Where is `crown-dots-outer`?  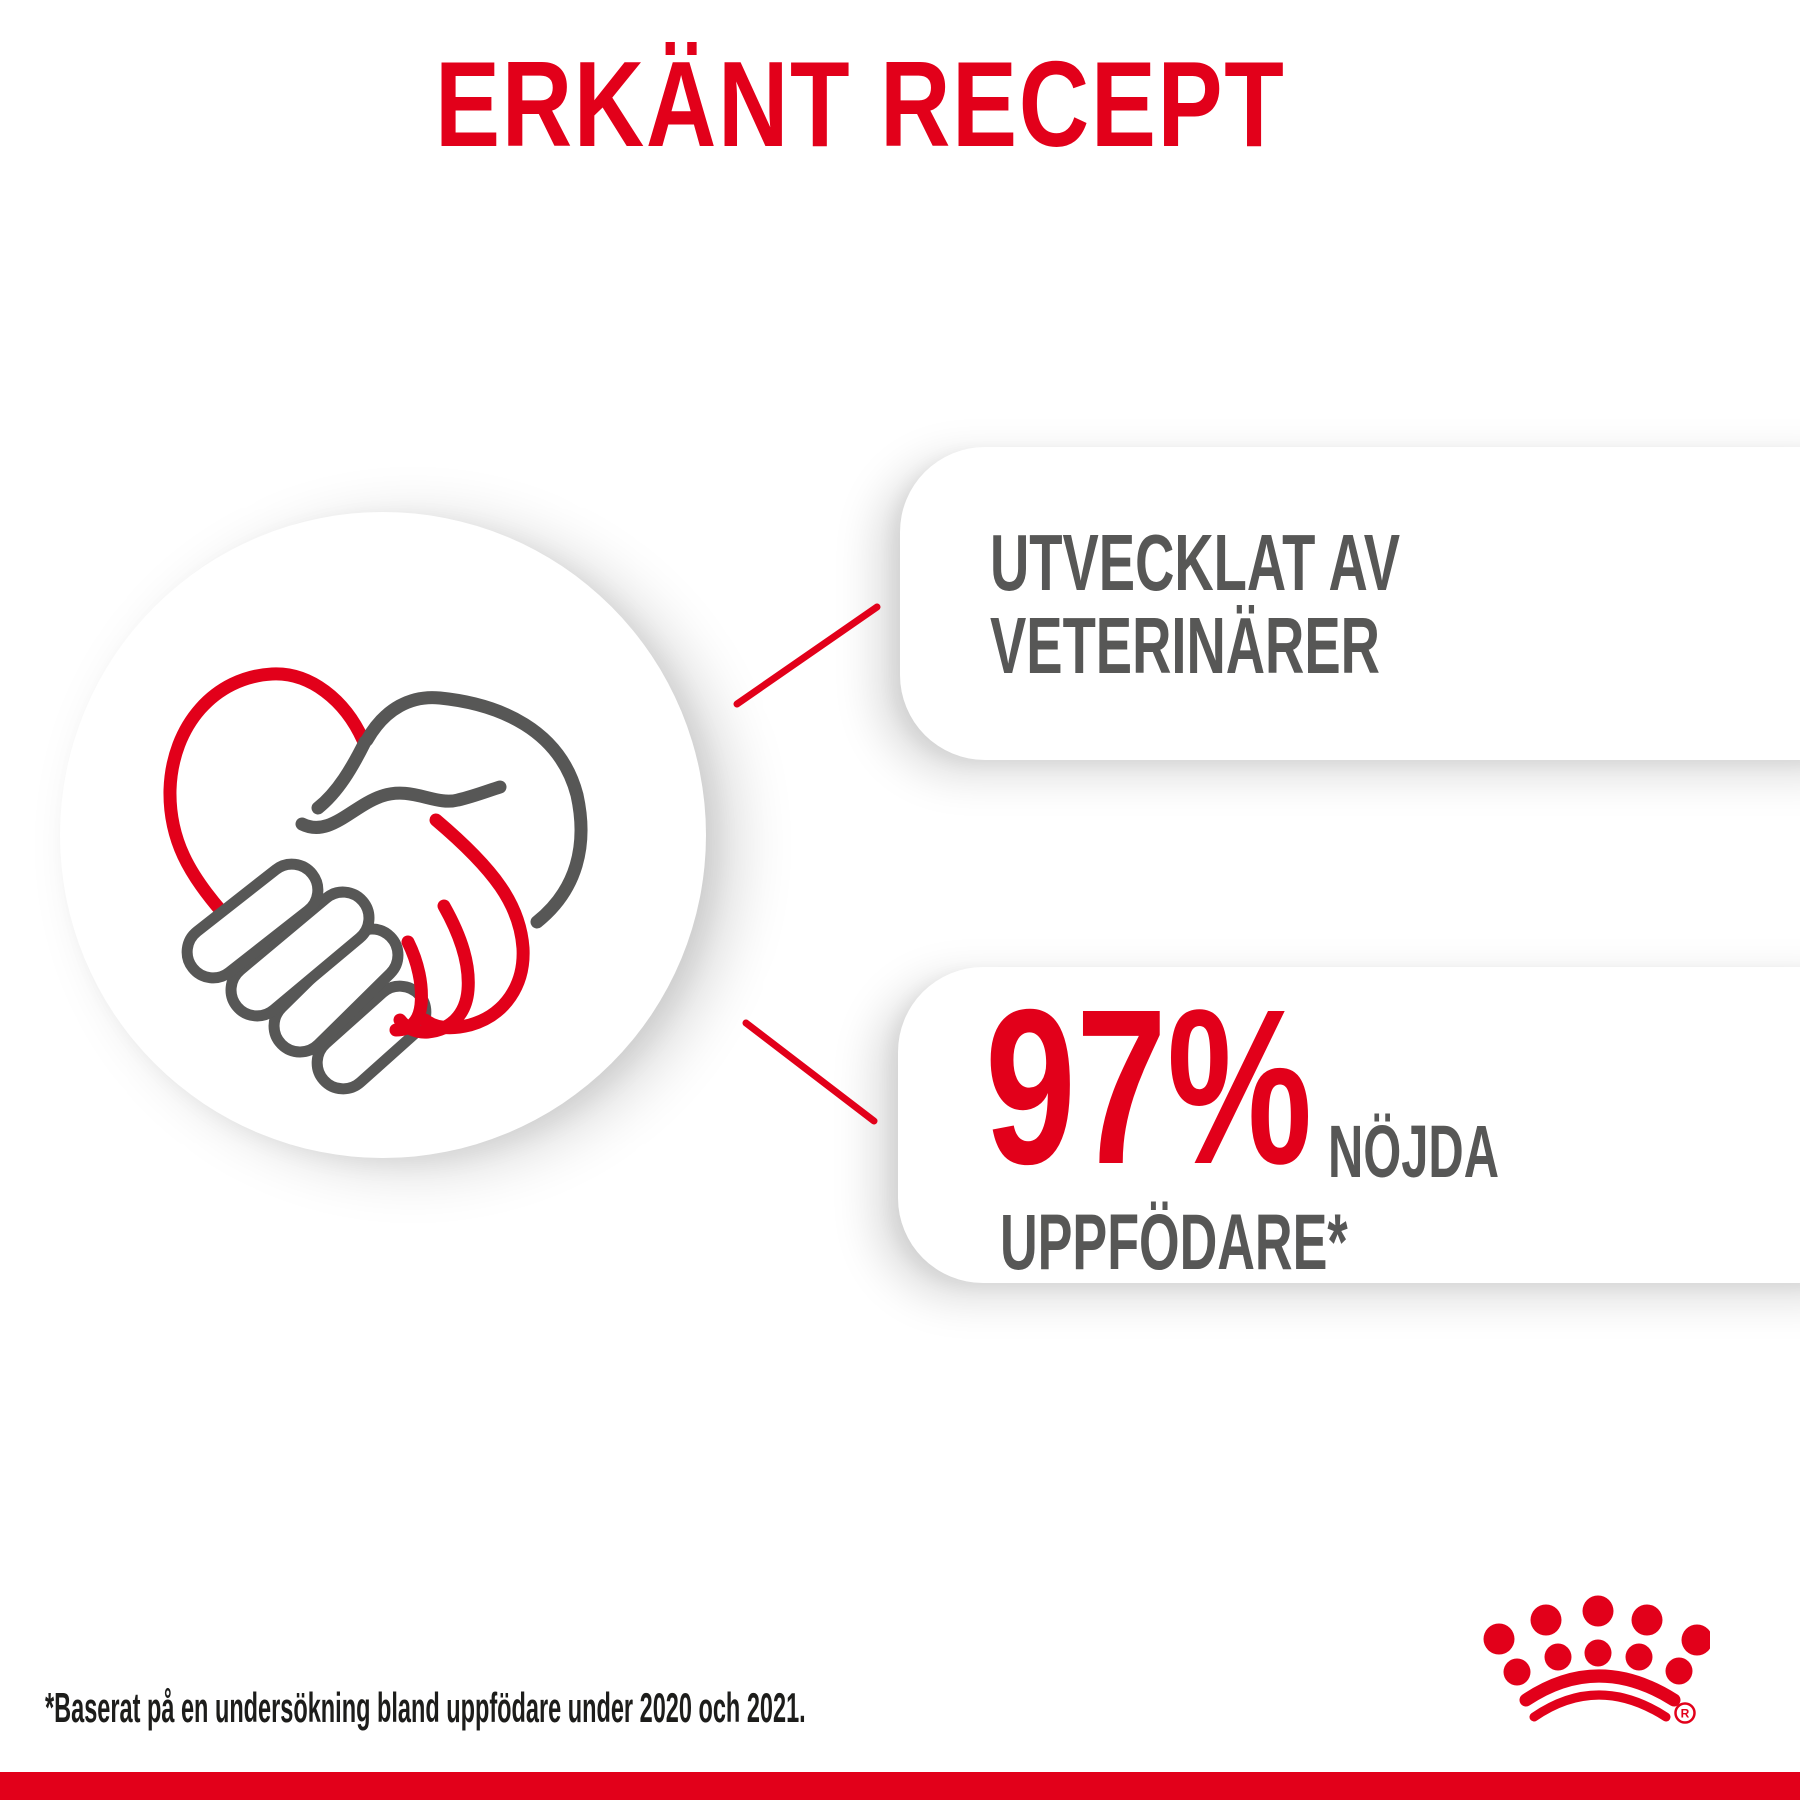
crown-dots-outer is located at coordinates (1596, 1625).